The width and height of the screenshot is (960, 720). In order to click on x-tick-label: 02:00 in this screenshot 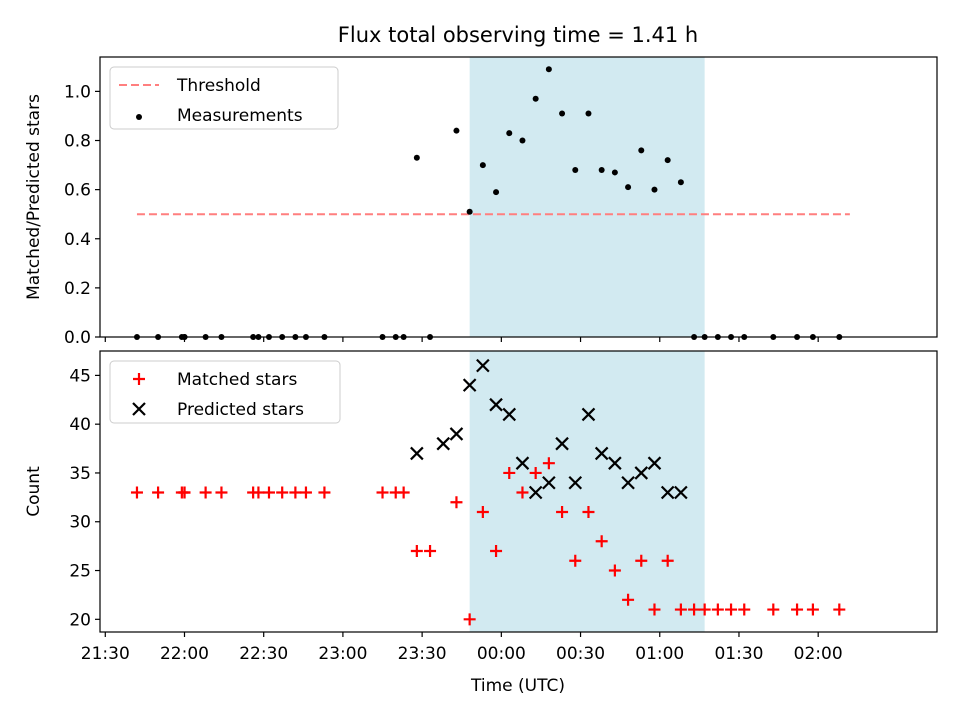, I will do `click(818, 654)`.